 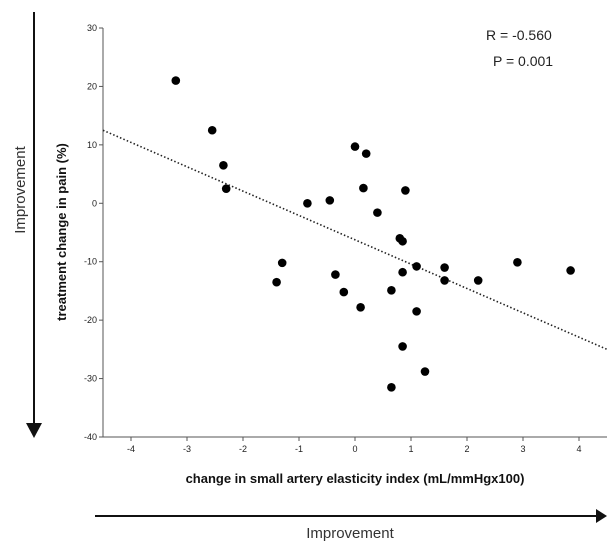 I want to click on y-axis-label: treatment change in pain (%), so click(x=61, y=232).